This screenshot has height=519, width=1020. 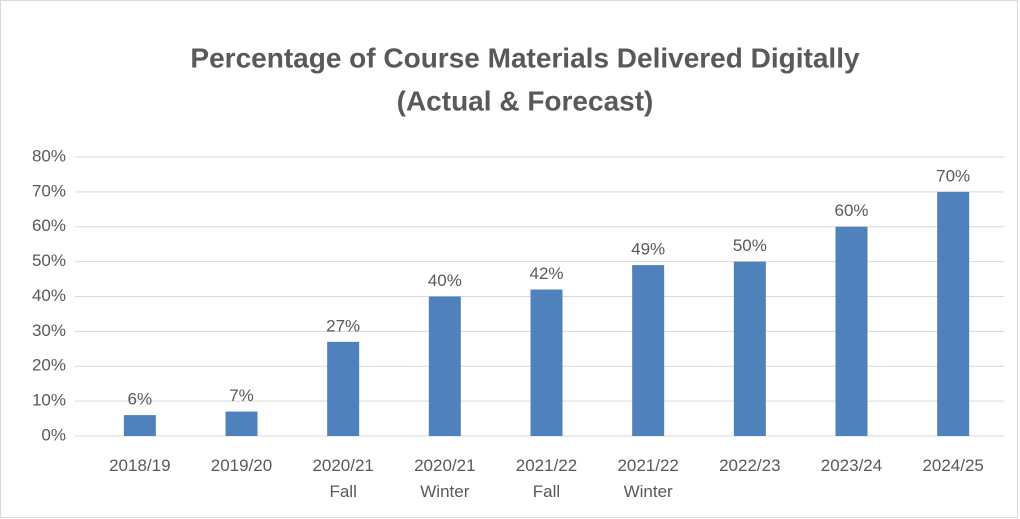 What do you see at coordinates (647, 478) in the screenshot?
I see `x-tick-label: 2021/22 Winter` at bounding box center [647, 478].